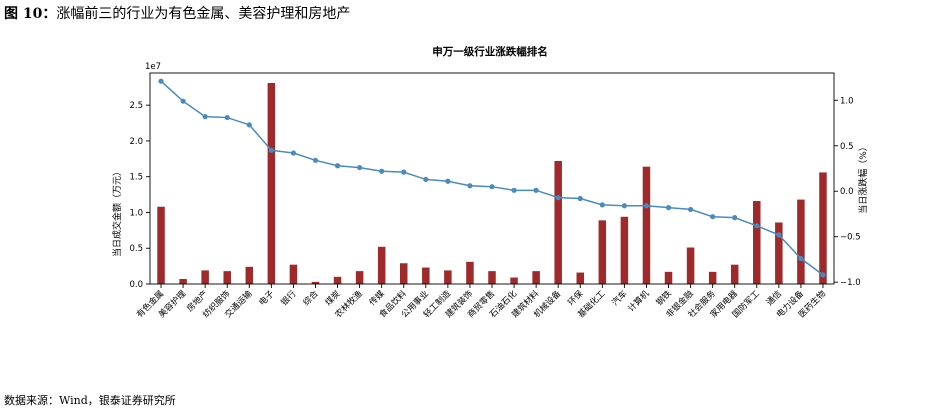 This screenshot has height=413, width=929. What do you see at coordinates (377, 298) in the screenshot?
I see `x-tick-label: 传媒` at bounding box center [377, 298].